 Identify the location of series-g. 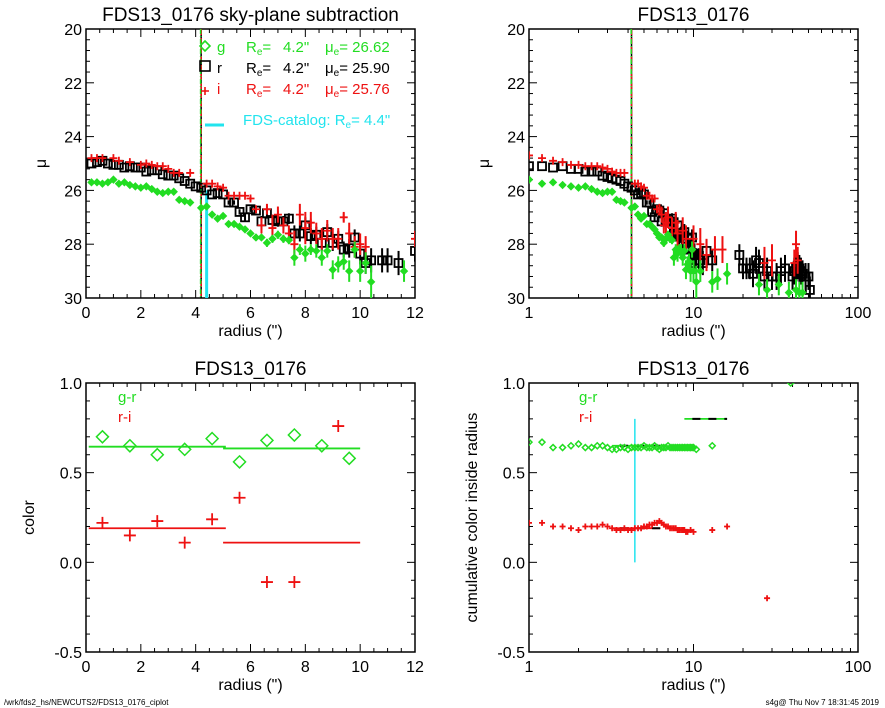
(248, 236).